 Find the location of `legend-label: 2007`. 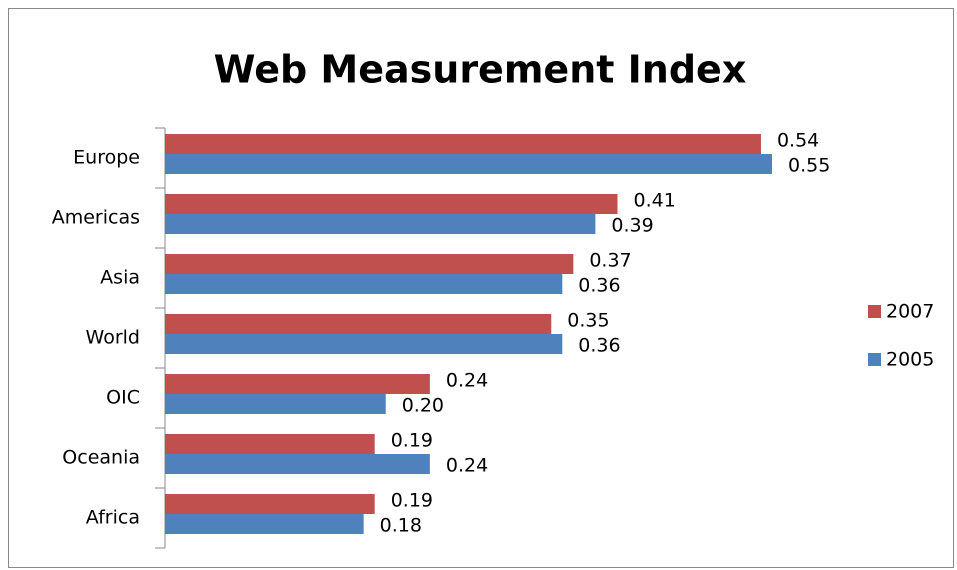

legend-label: 2007 is located at coordinates (910, 312).